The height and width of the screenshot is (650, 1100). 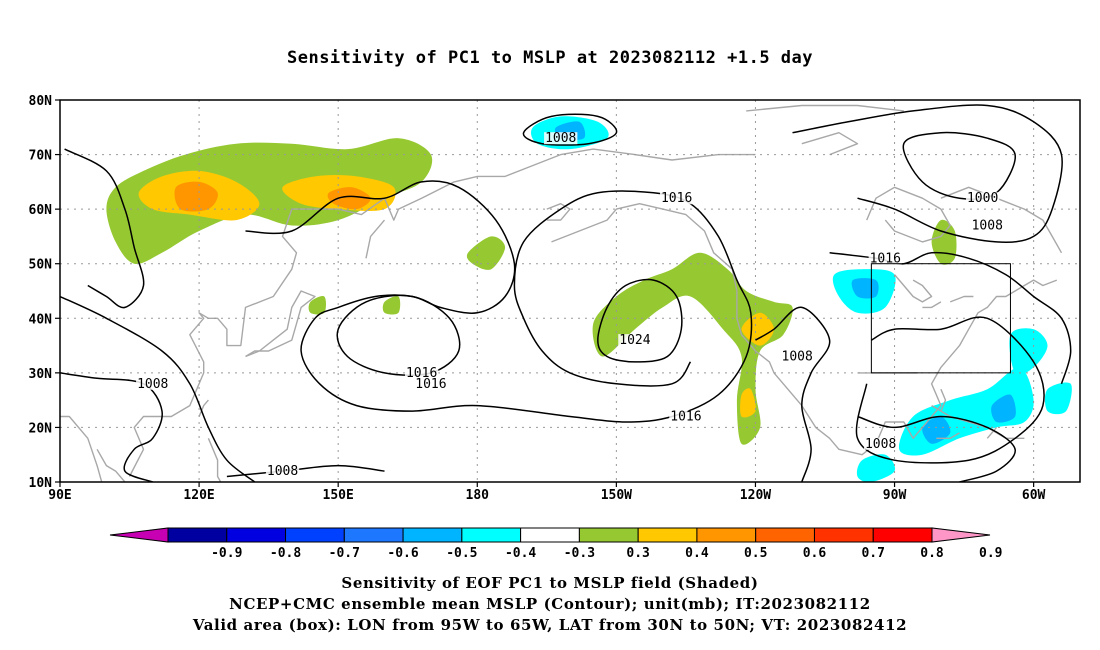 What do you see at coordinates (697, 553) in the screenshot?
I see `colorbar-label: 0.4` at bounding box center [697, 553].